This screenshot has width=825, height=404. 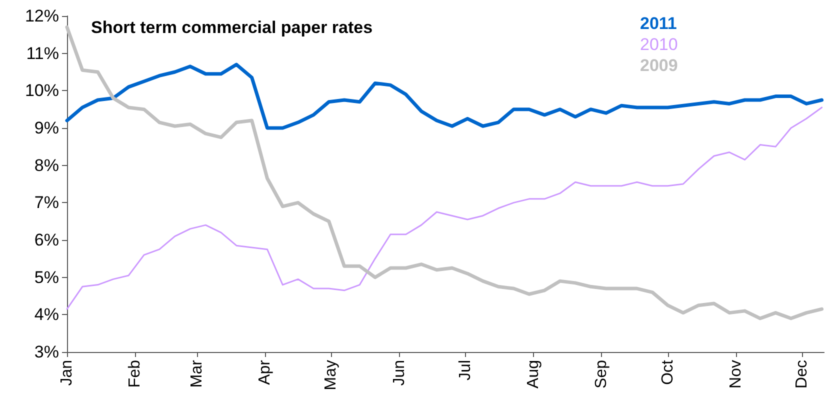 What do you see at coordinates (659, 44) in the screenshot?
I see `text: 2010` at bounding box center [659, 44].